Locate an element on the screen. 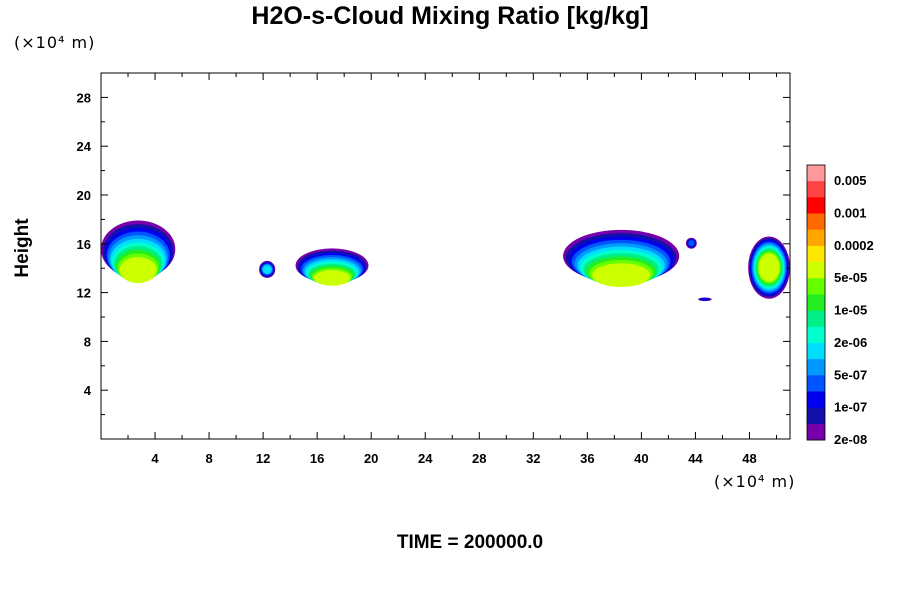 Image resolution: width=900 pixels, height=600 pixels. colorbar-label: 5e-05 is located at coordinates (850, 277).